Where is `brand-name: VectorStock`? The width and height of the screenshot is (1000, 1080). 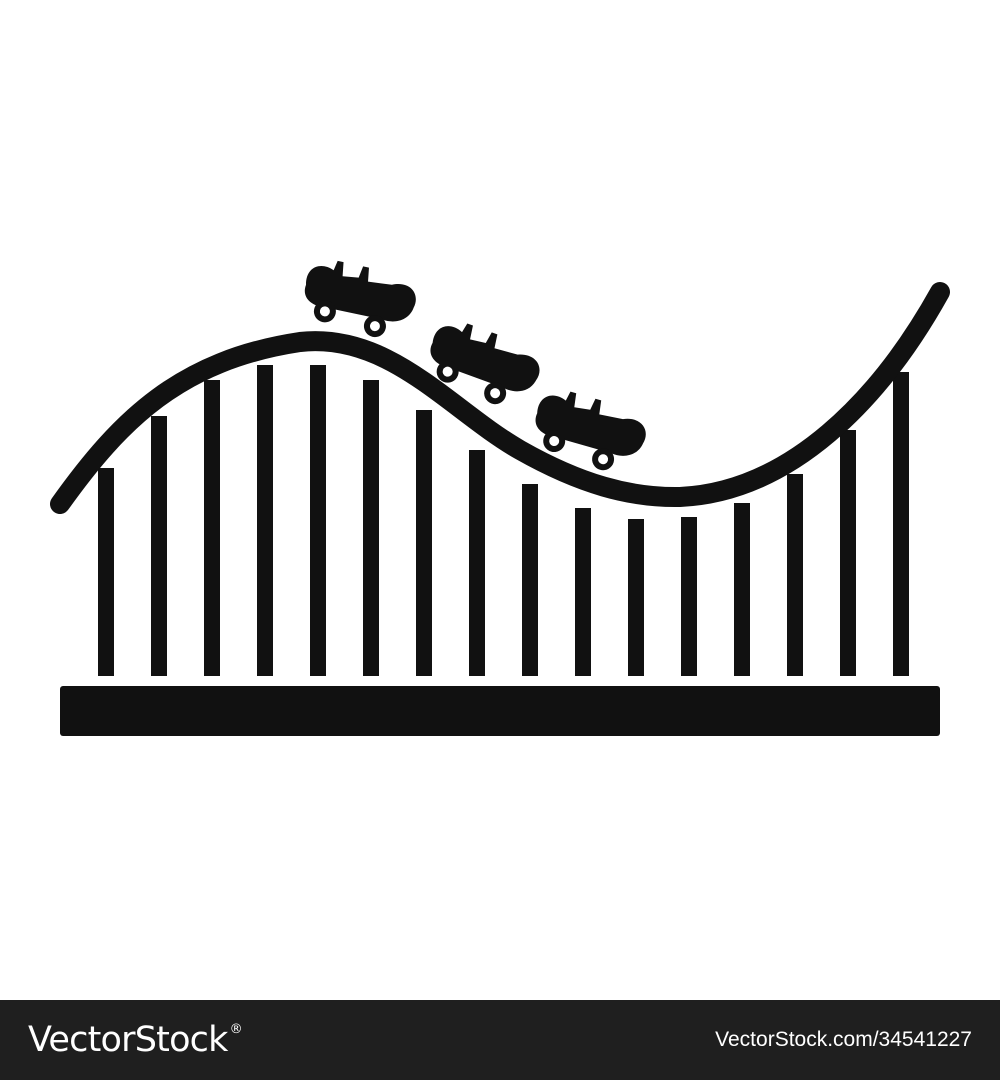
brand-name: VectorStock is located at coordinates (128, 1040).